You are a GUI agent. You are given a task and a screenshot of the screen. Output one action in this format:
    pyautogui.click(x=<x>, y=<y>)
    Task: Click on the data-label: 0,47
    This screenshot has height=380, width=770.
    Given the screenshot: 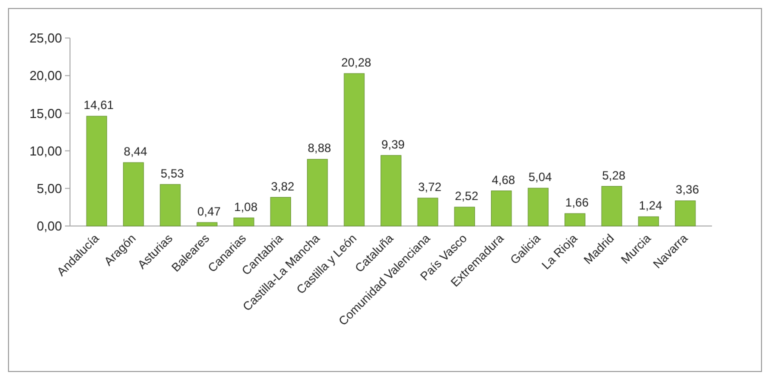 What is the action you would take?
    pyautogui.click(x=209, y=211)
    